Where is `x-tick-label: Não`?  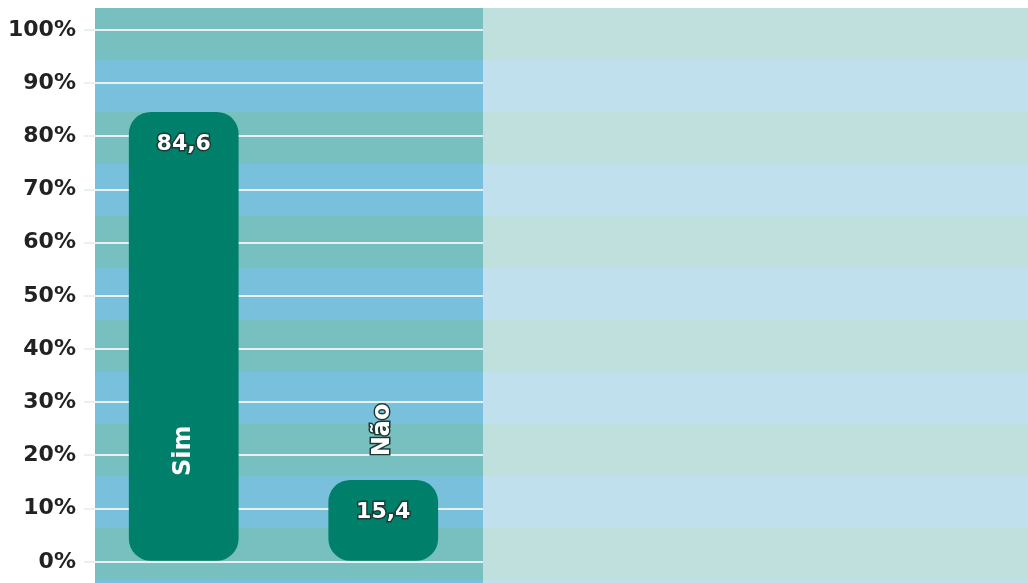
x-tick-label: Não is located at coordinates (381, 430).